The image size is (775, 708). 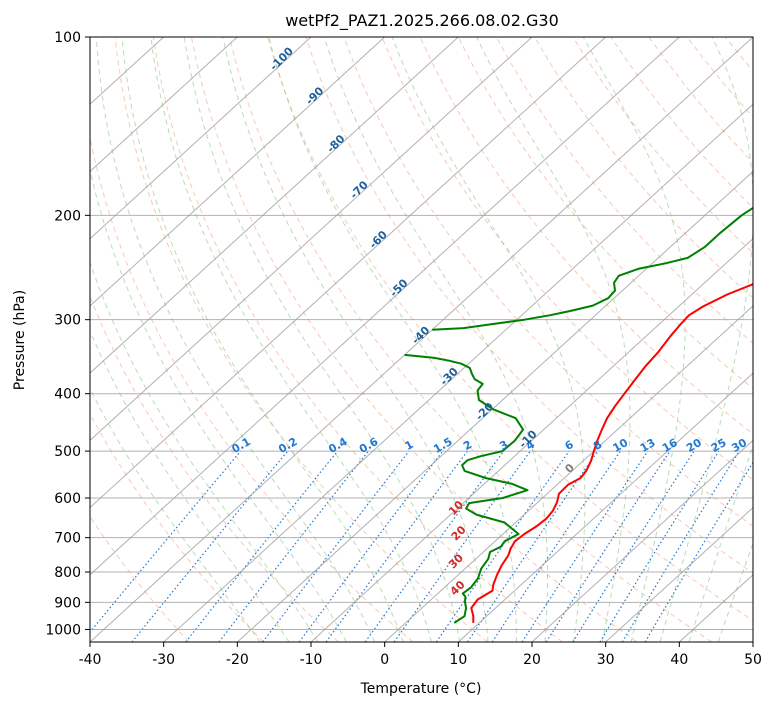 I want to click on y-axis-ticks: 100 200 300 400 500 600 700 800 900 1000, so click(x=67, y=334).